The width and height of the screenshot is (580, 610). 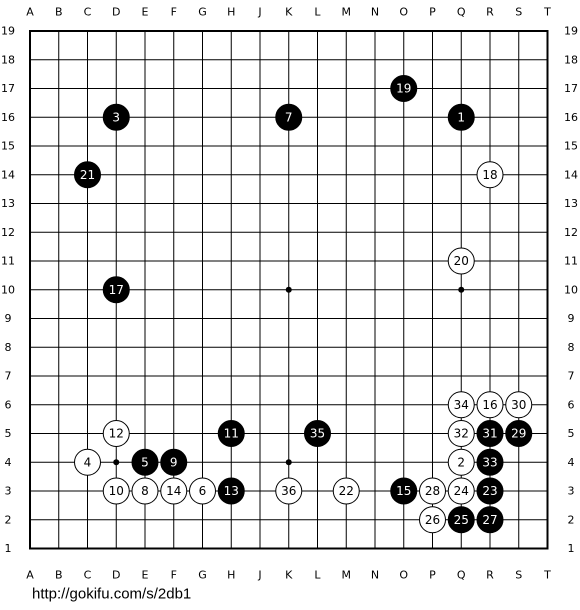 I want to click on move-number: 12, so click(x=116, y=434).